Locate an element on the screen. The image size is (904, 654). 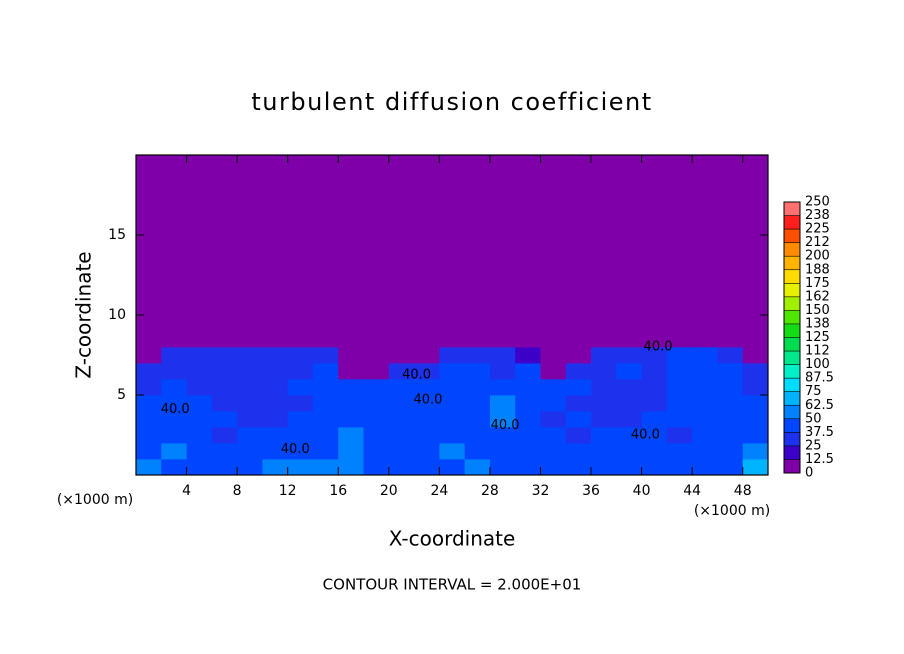
x-axis-label: X-coordinate is located at coordinates (452, 539).